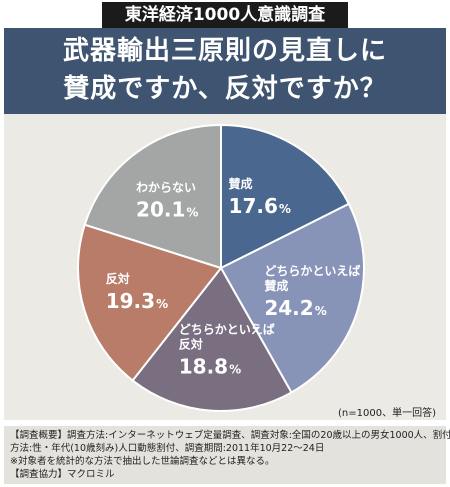  I want to click on title-line-2: 賛成ですか、反対ですか？, so click(225, 89).